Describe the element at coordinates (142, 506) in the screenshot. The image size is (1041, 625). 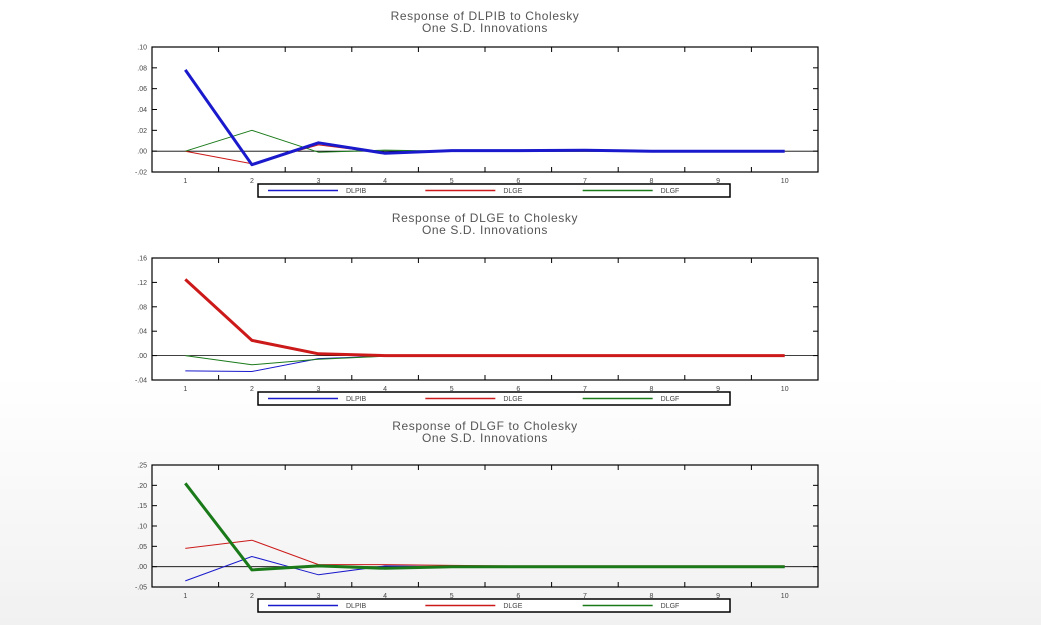
I see `y-tick-label: .15` at that location.